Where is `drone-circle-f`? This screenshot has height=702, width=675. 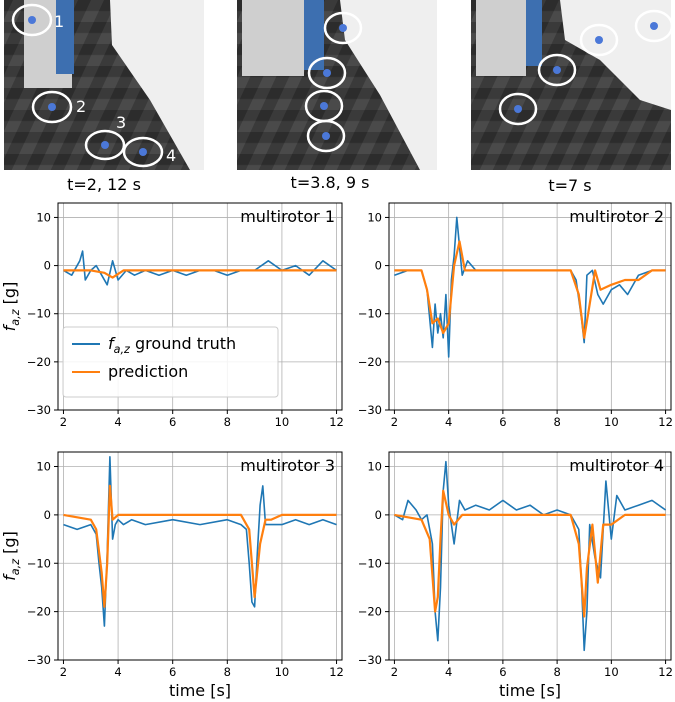 drone-circle-f is located at coordinates (599, 40).